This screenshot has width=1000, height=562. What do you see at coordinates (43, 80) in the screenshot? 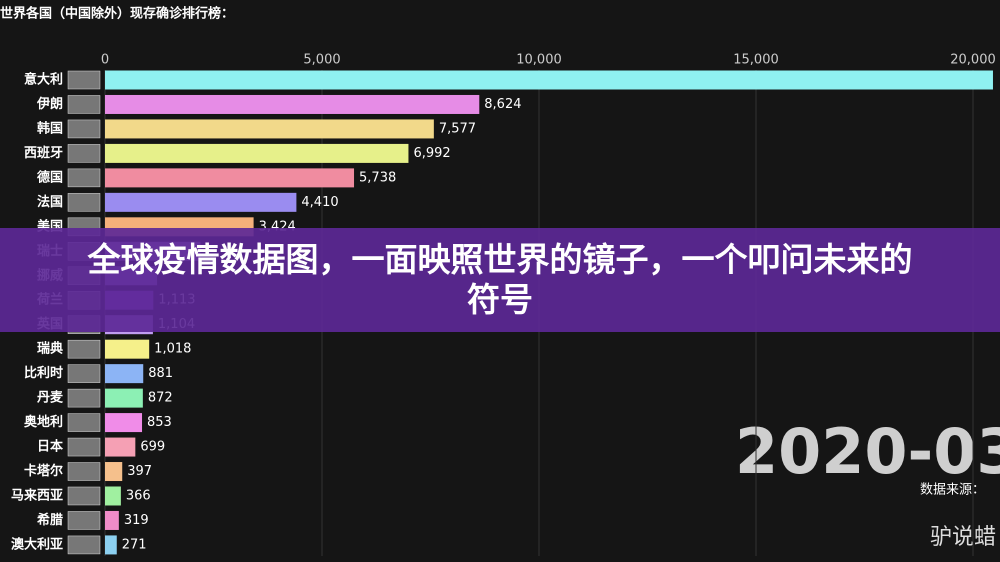
I see `category-label: 意大利` at bounding box center [43, 80].